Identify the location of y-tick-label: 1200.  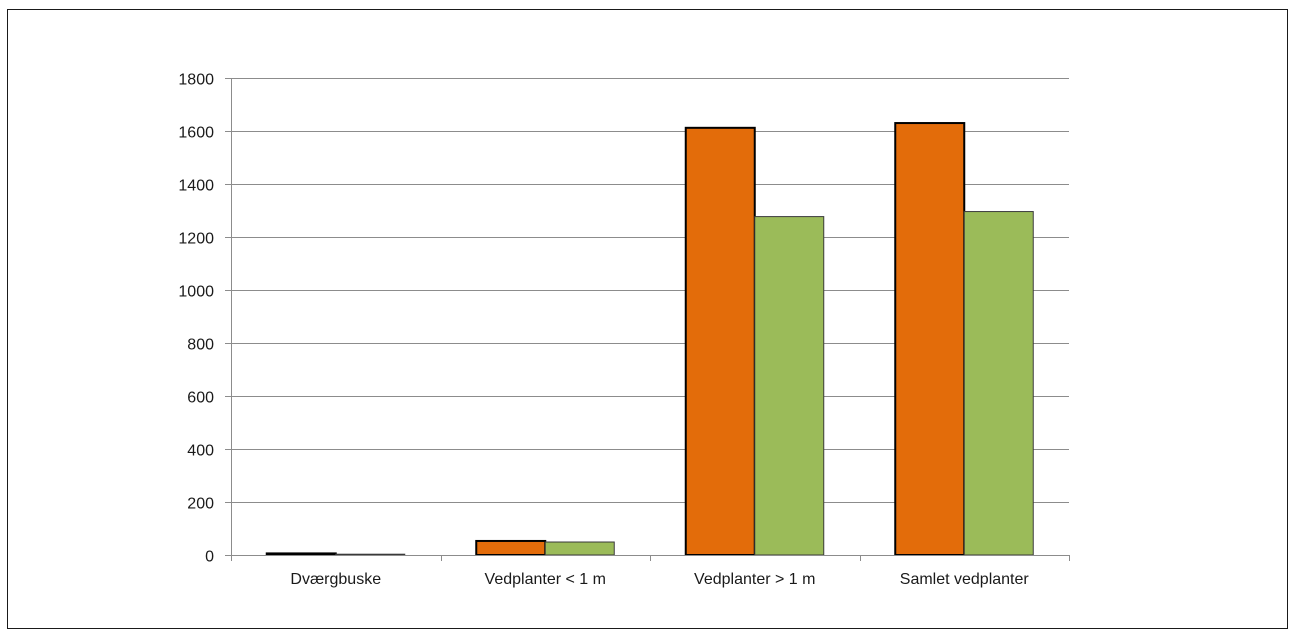
(196, 239).